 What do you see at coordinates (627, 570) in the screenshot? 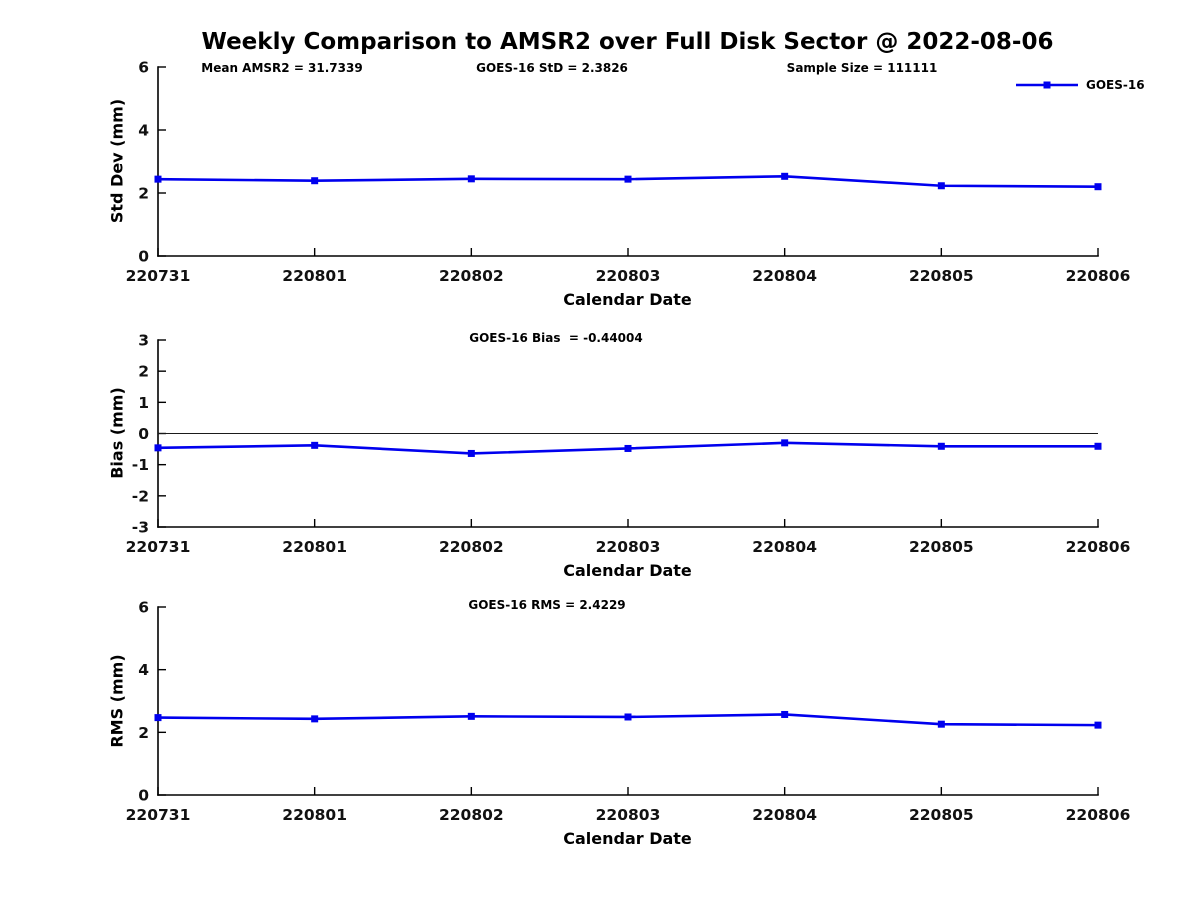
I see `x-axis-label-bias: Calendar Date` at bounding box center [627, 570].